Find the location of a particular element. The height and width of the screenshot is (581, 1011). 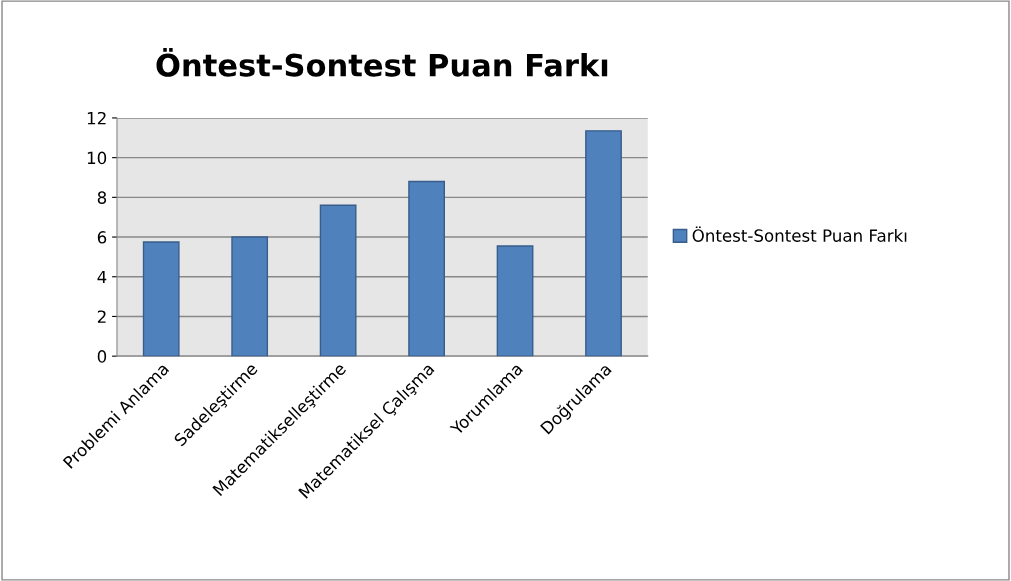

legend-label: Öntest-Sontest Puan Farkı is located at coordinates (799, 234).